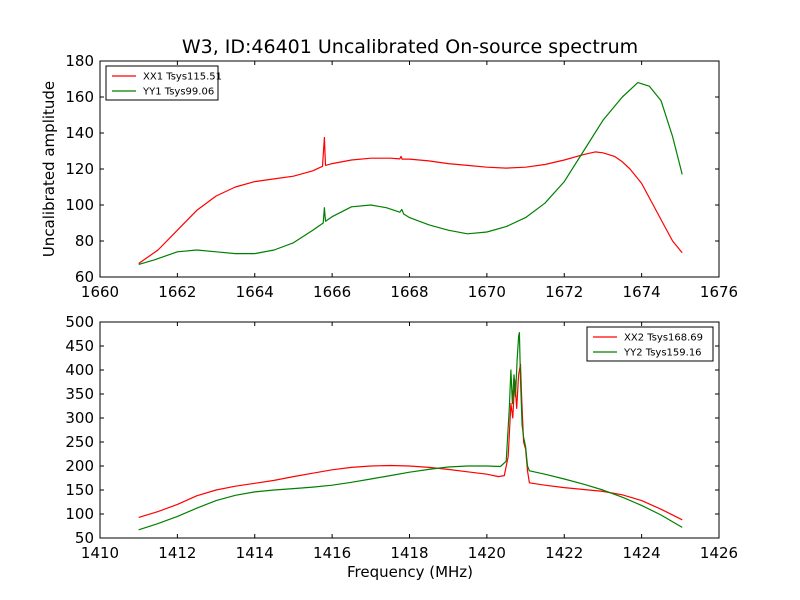  I want to click on bottom-chart-y-tick-label: 200, so click(79, 466).